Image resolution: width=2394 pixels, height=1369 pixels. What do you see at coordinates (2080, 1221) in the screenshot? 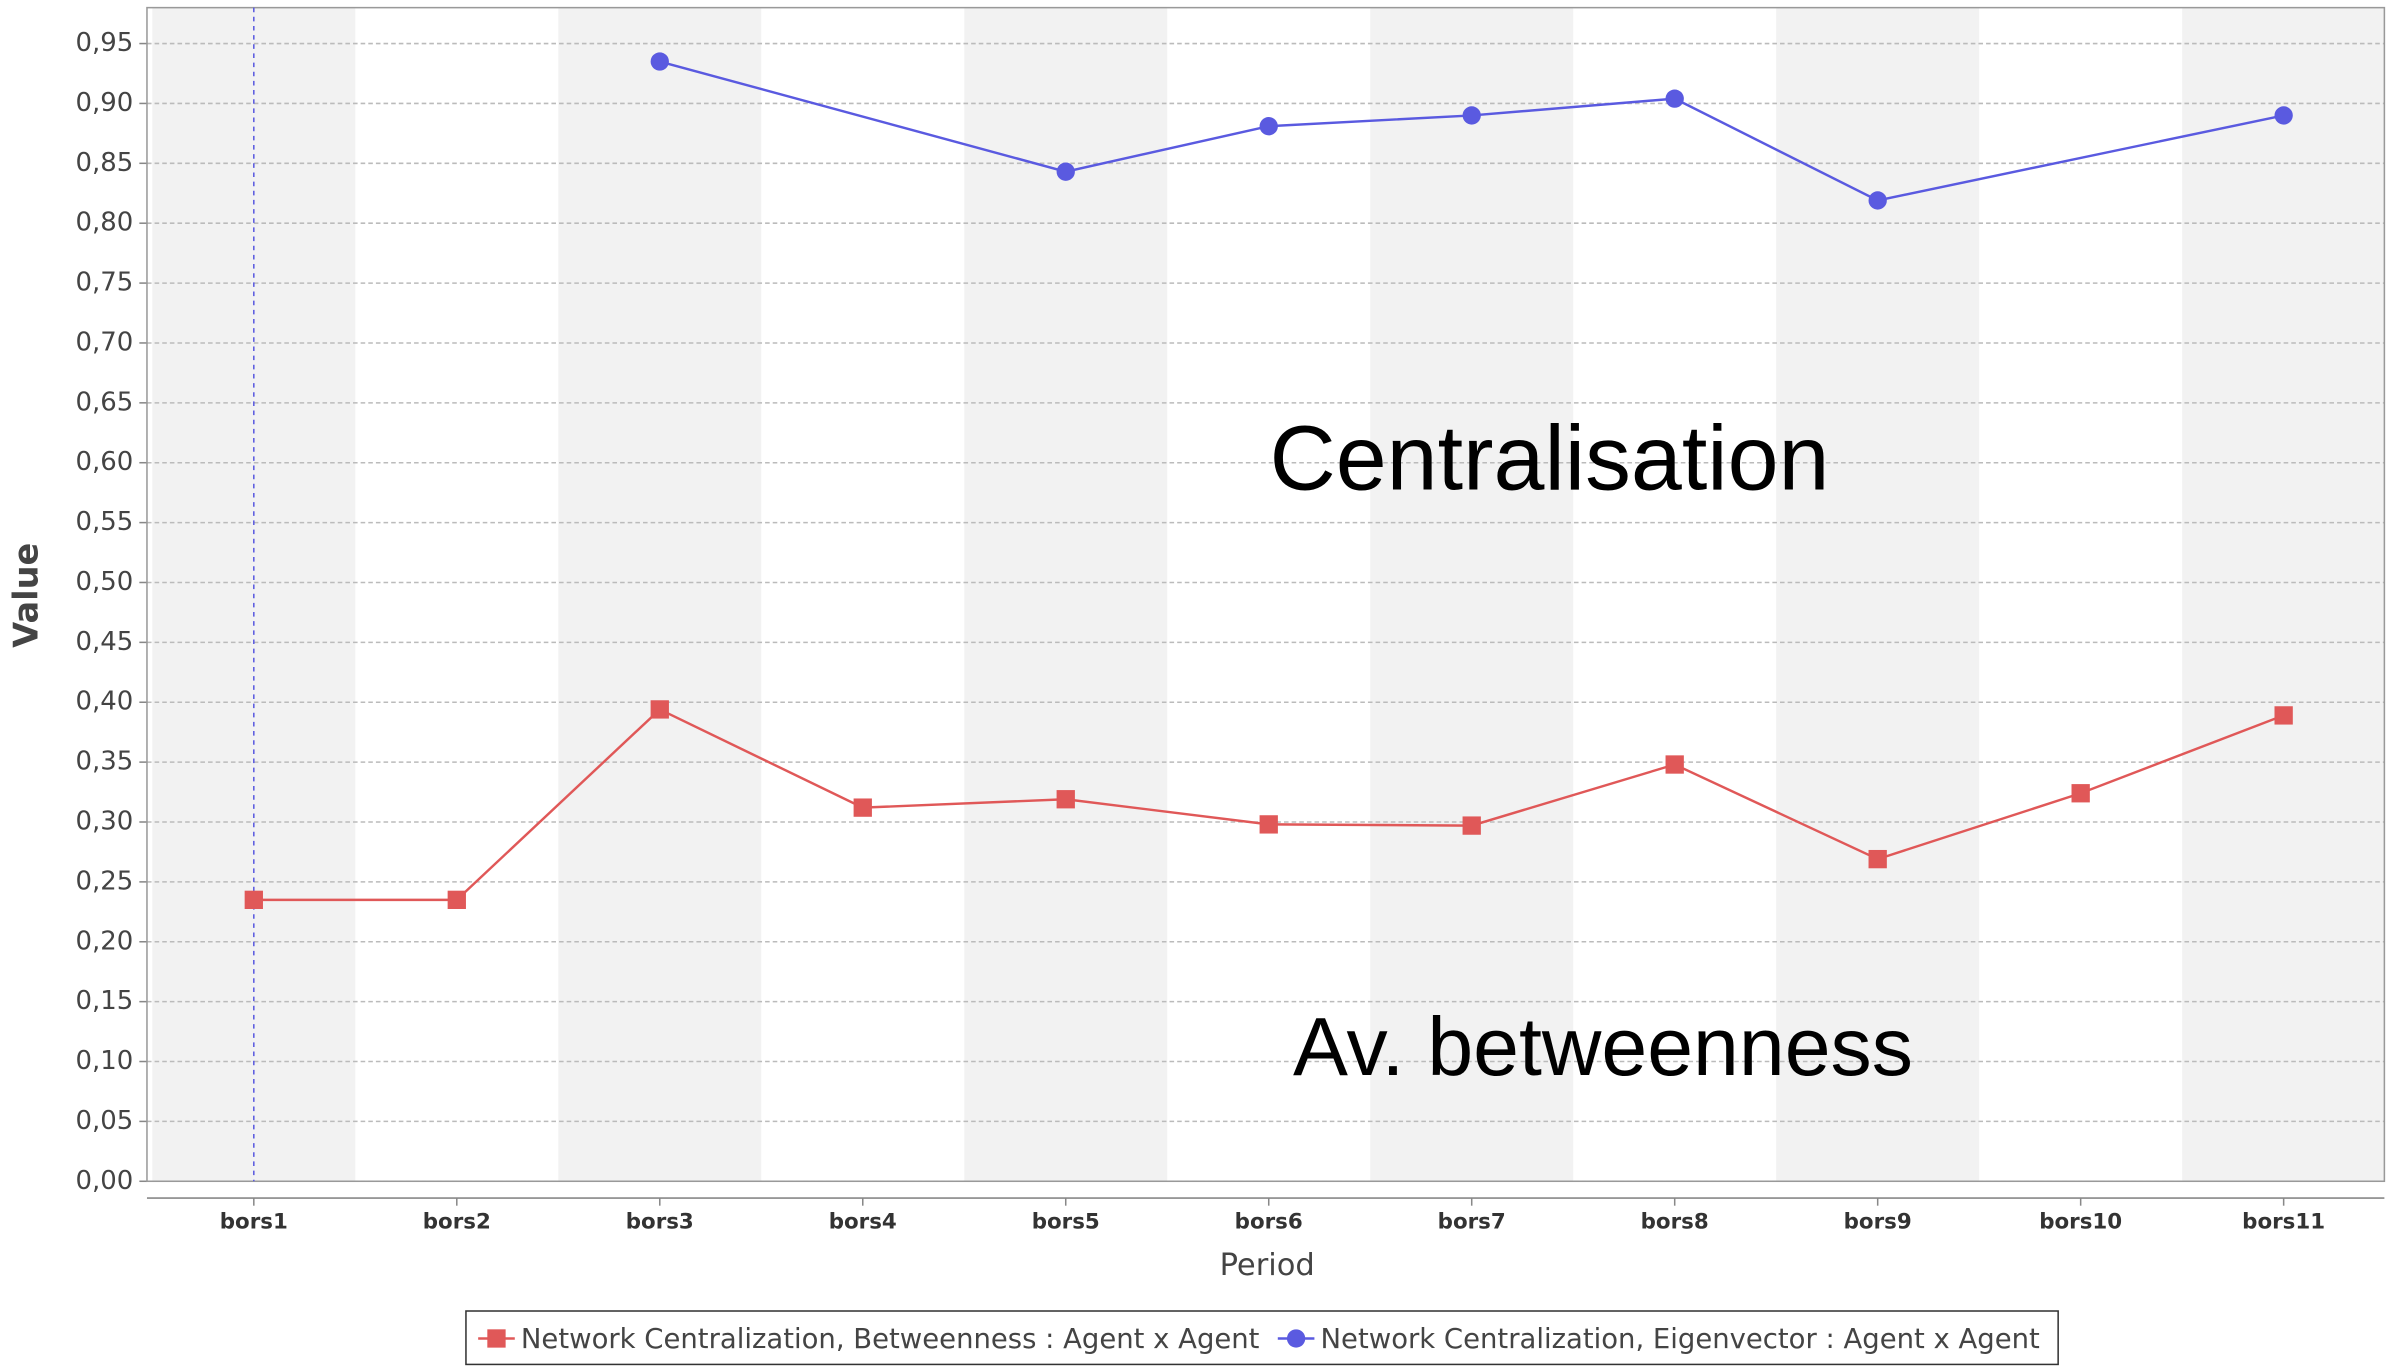
I see `x-tick-label: bors10` at bounding box center [2080, 1221].